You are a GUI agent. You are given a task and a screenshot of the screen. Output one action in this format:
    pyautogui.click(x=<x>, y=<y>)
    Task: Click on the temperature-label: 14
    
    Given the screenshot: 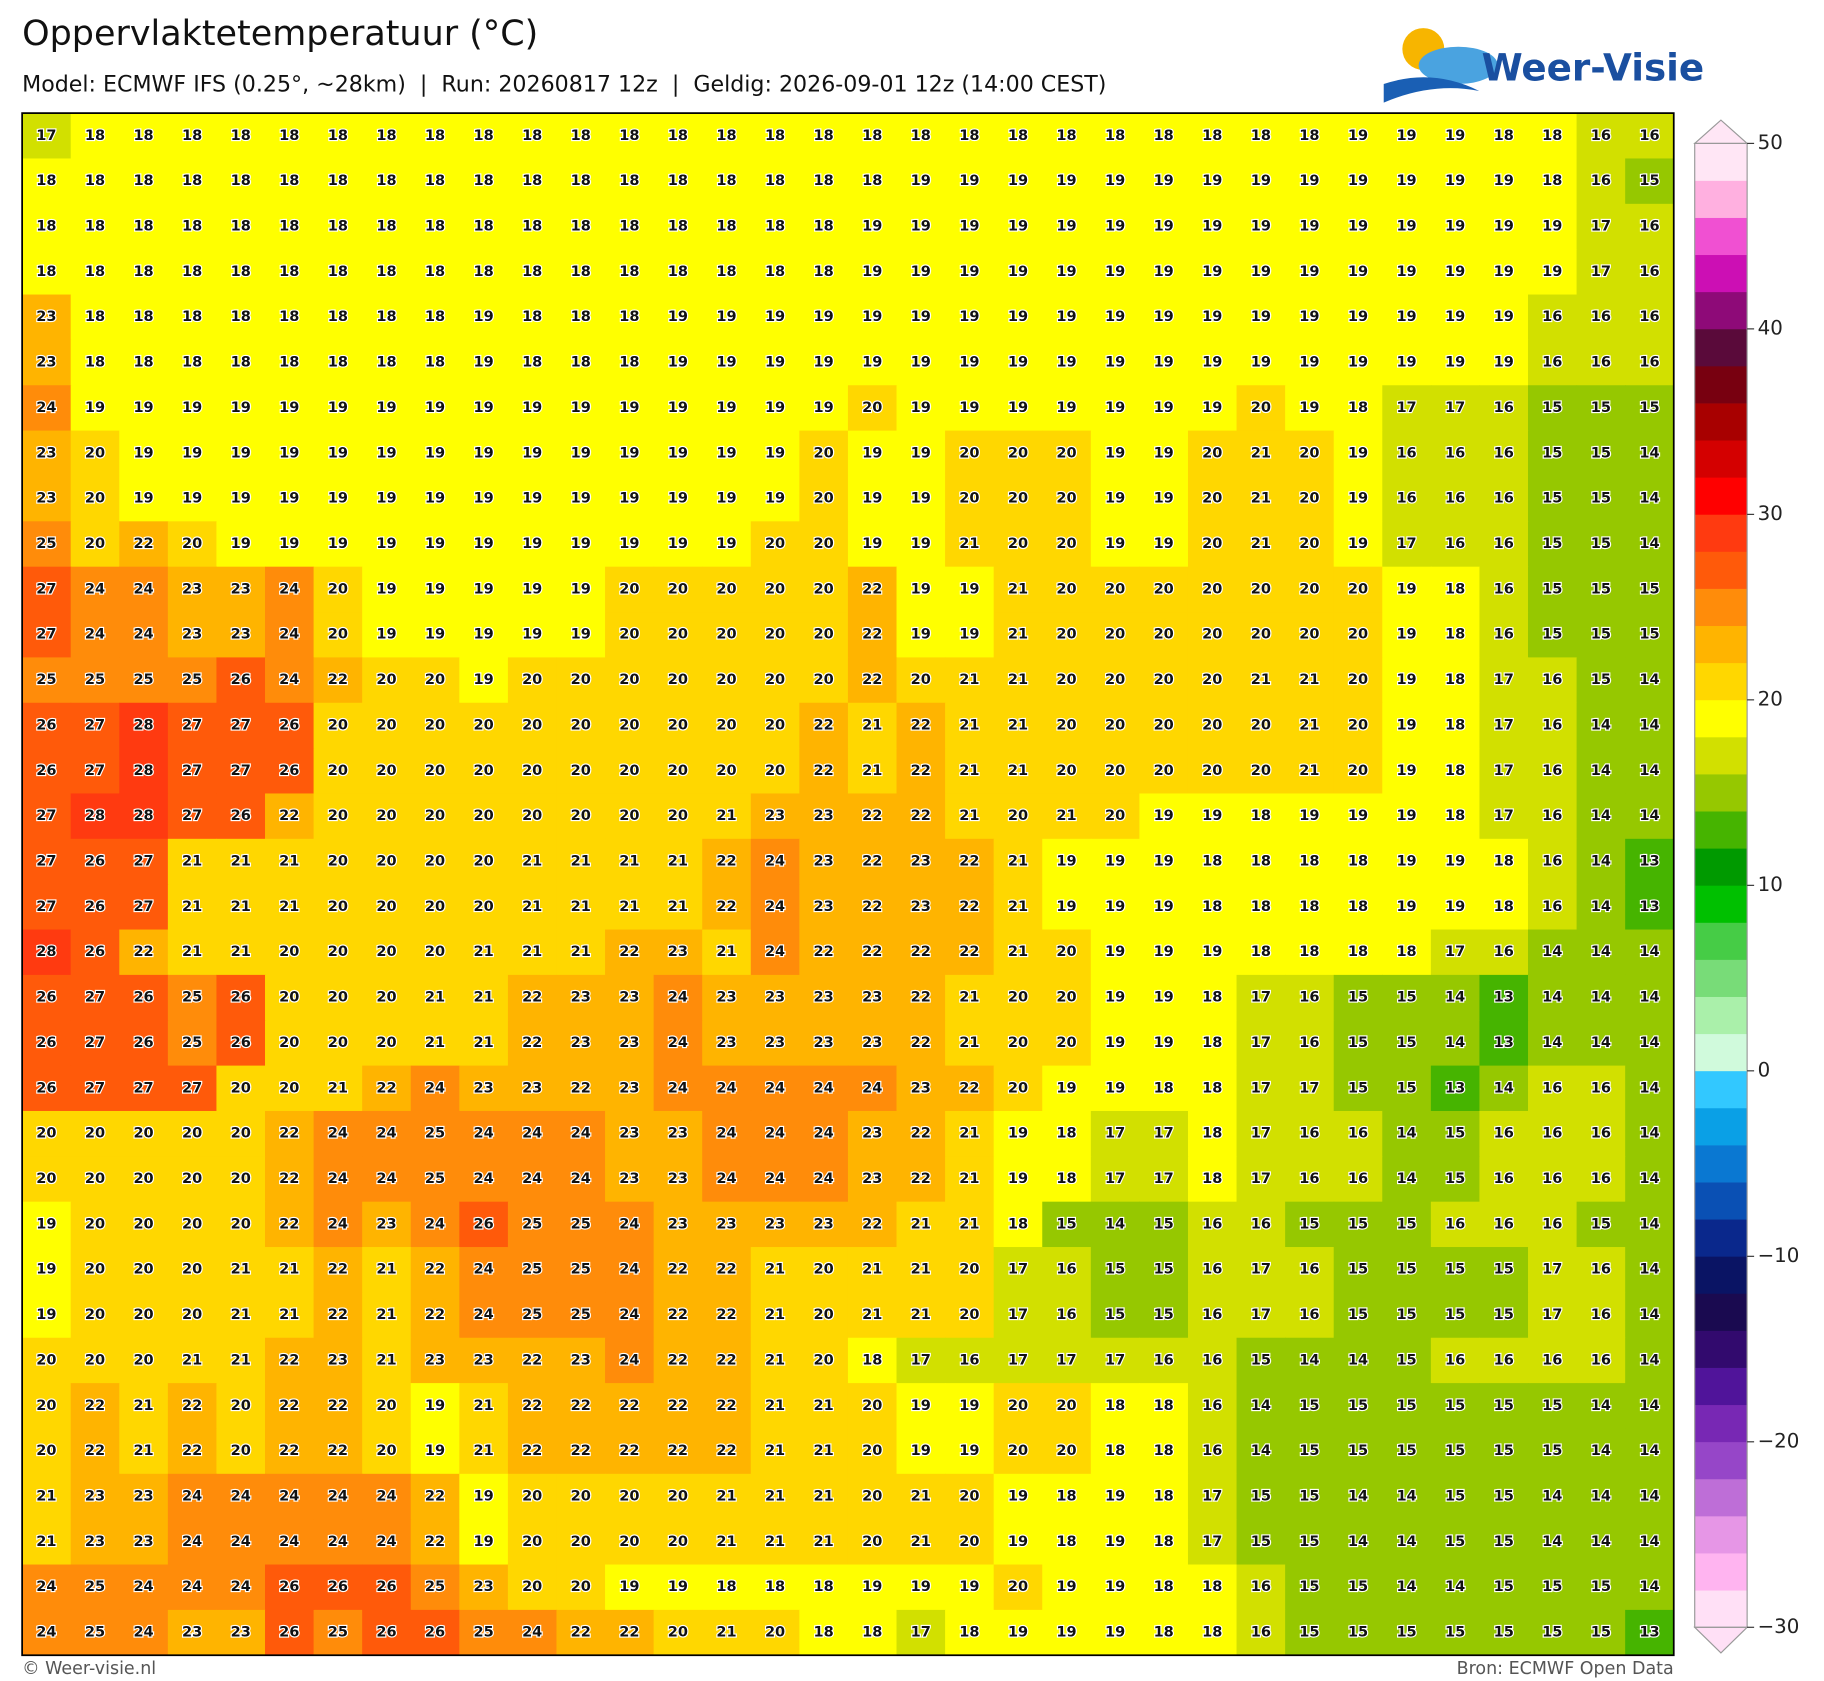 What is the action you would take?
    pyautogui.click(x=1601, y=860)
    